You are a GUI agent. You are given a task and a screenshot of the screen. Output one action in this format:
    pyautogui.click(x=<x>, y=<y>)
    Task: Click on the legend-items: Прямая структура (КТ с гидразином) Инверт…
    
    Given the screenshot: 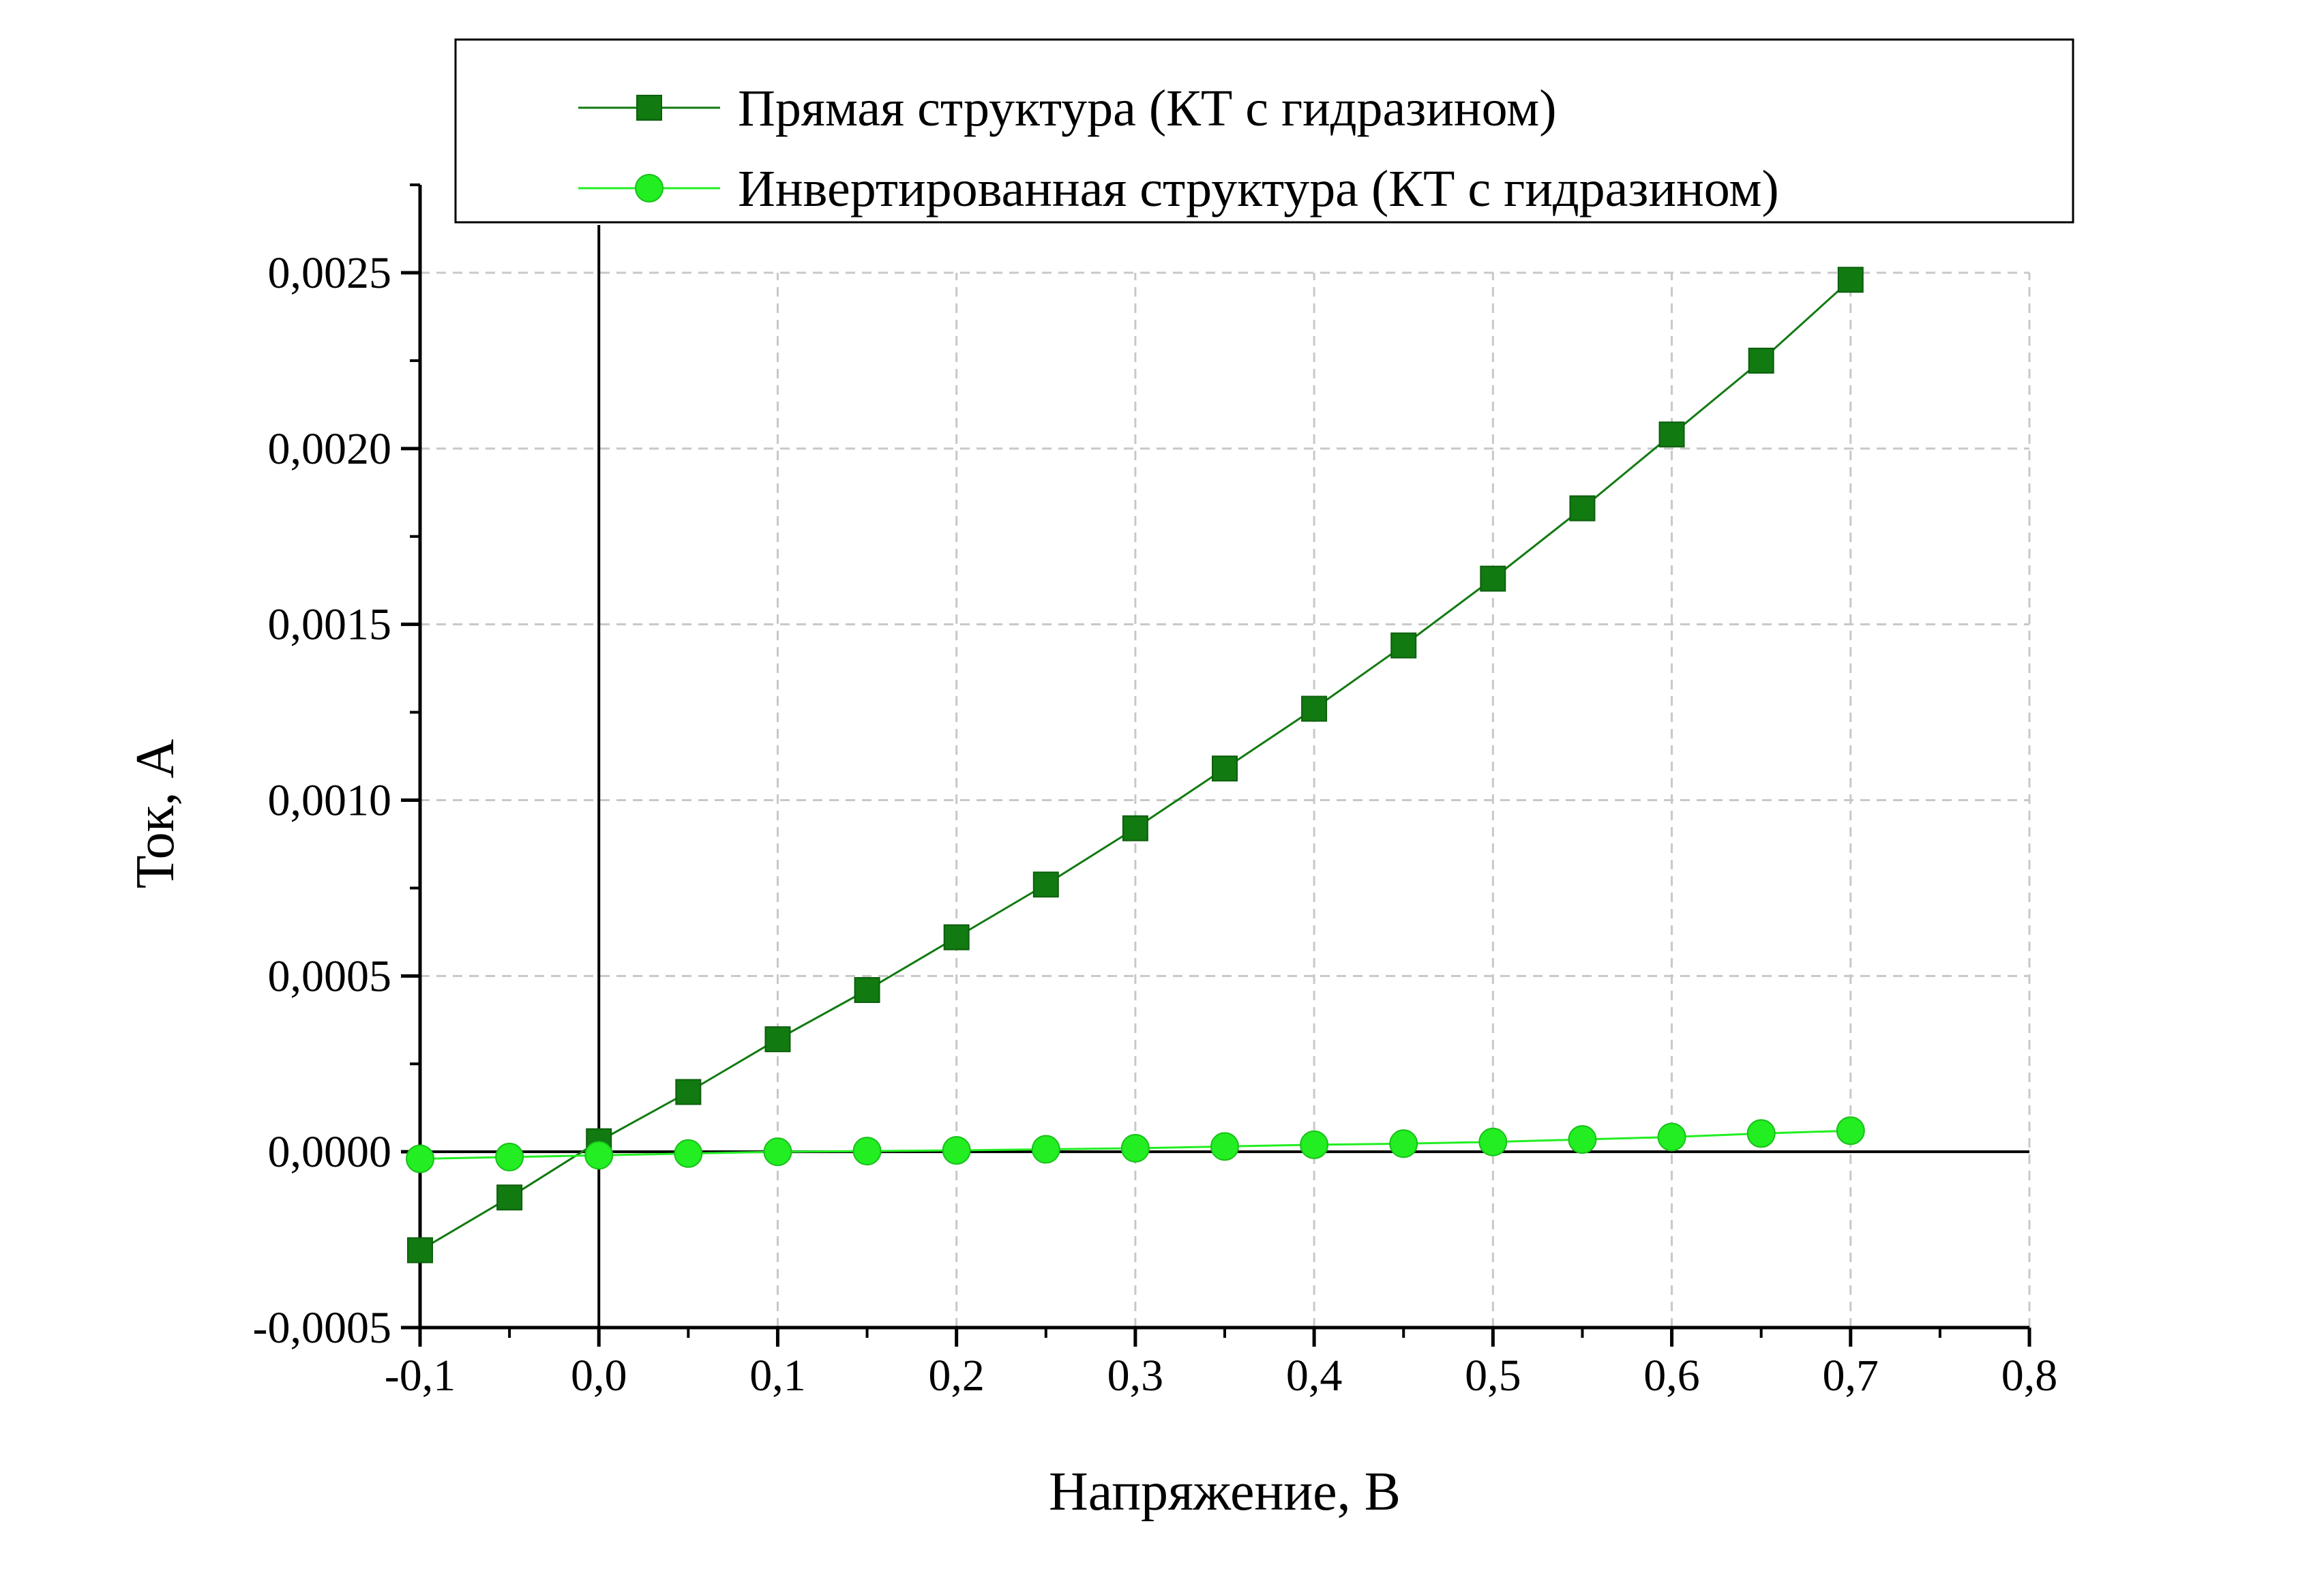 What is the action you would take?
    pyautogui.click(x=1178, y=149)
    